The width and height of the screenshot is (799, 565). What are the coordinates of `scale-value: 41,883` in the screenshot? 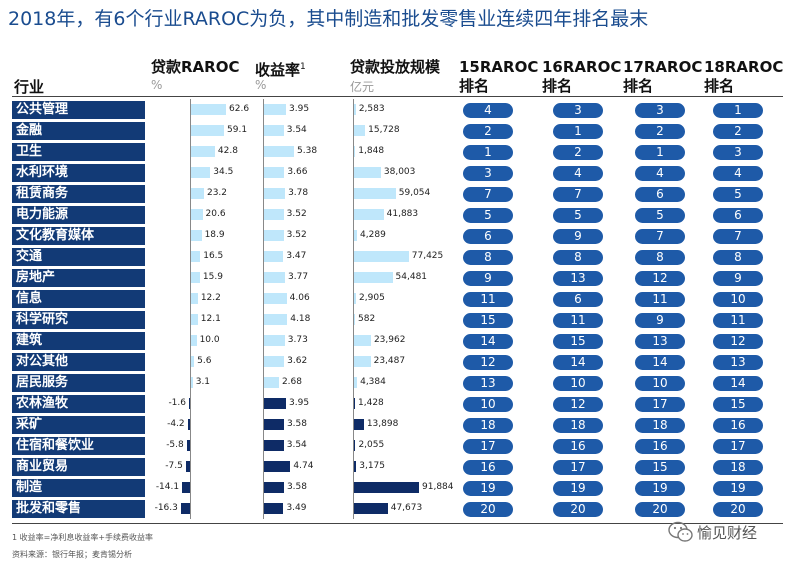 It's located at (402, 214).